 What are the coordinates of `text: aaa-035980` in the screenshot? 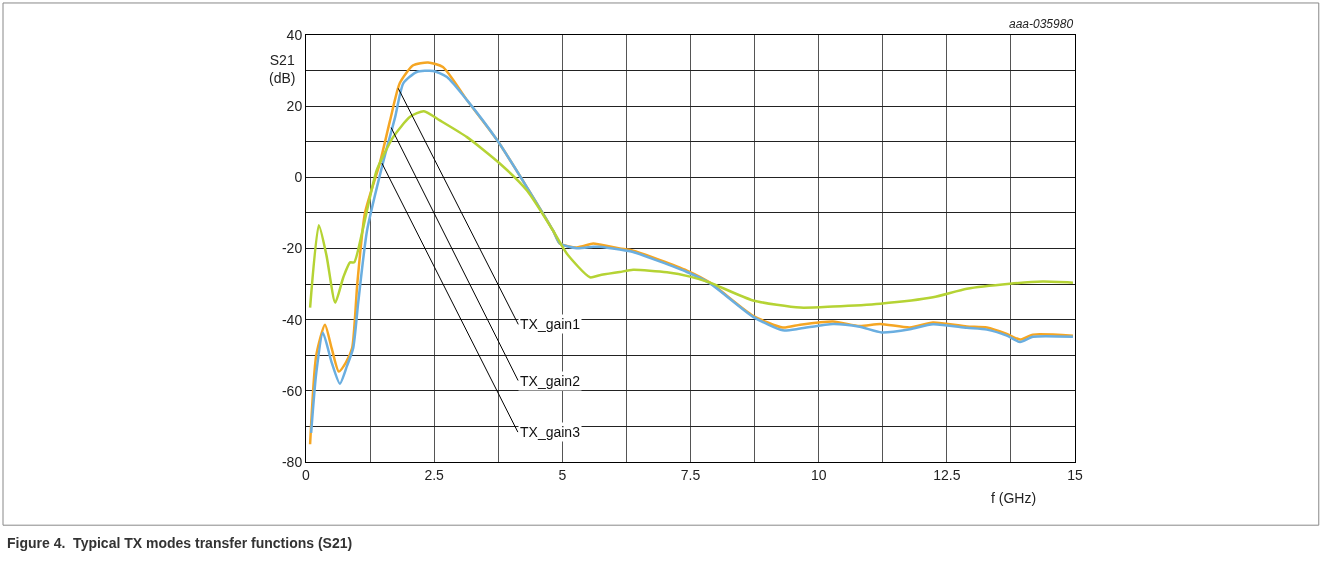 It's located at (1041, 24).